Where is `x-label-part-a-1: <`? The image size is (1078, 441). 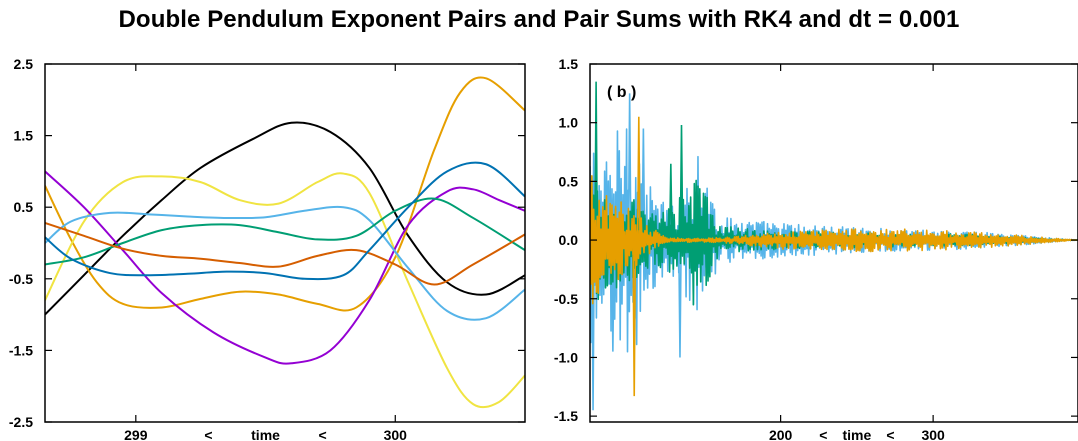 x-label-part-a-1: < is located at coordinates (208, 434).